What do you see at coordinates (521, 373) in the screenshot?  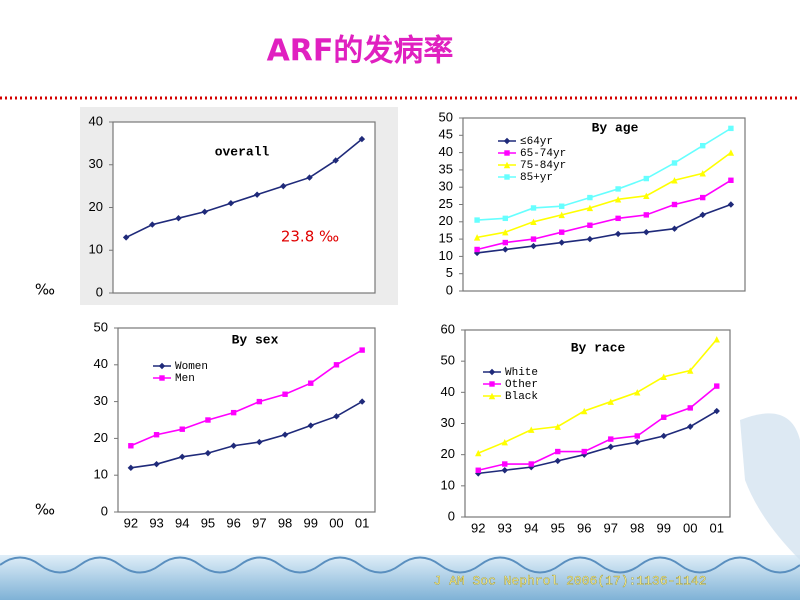 I see `legend-label: White` at bounding box center [521, 373].